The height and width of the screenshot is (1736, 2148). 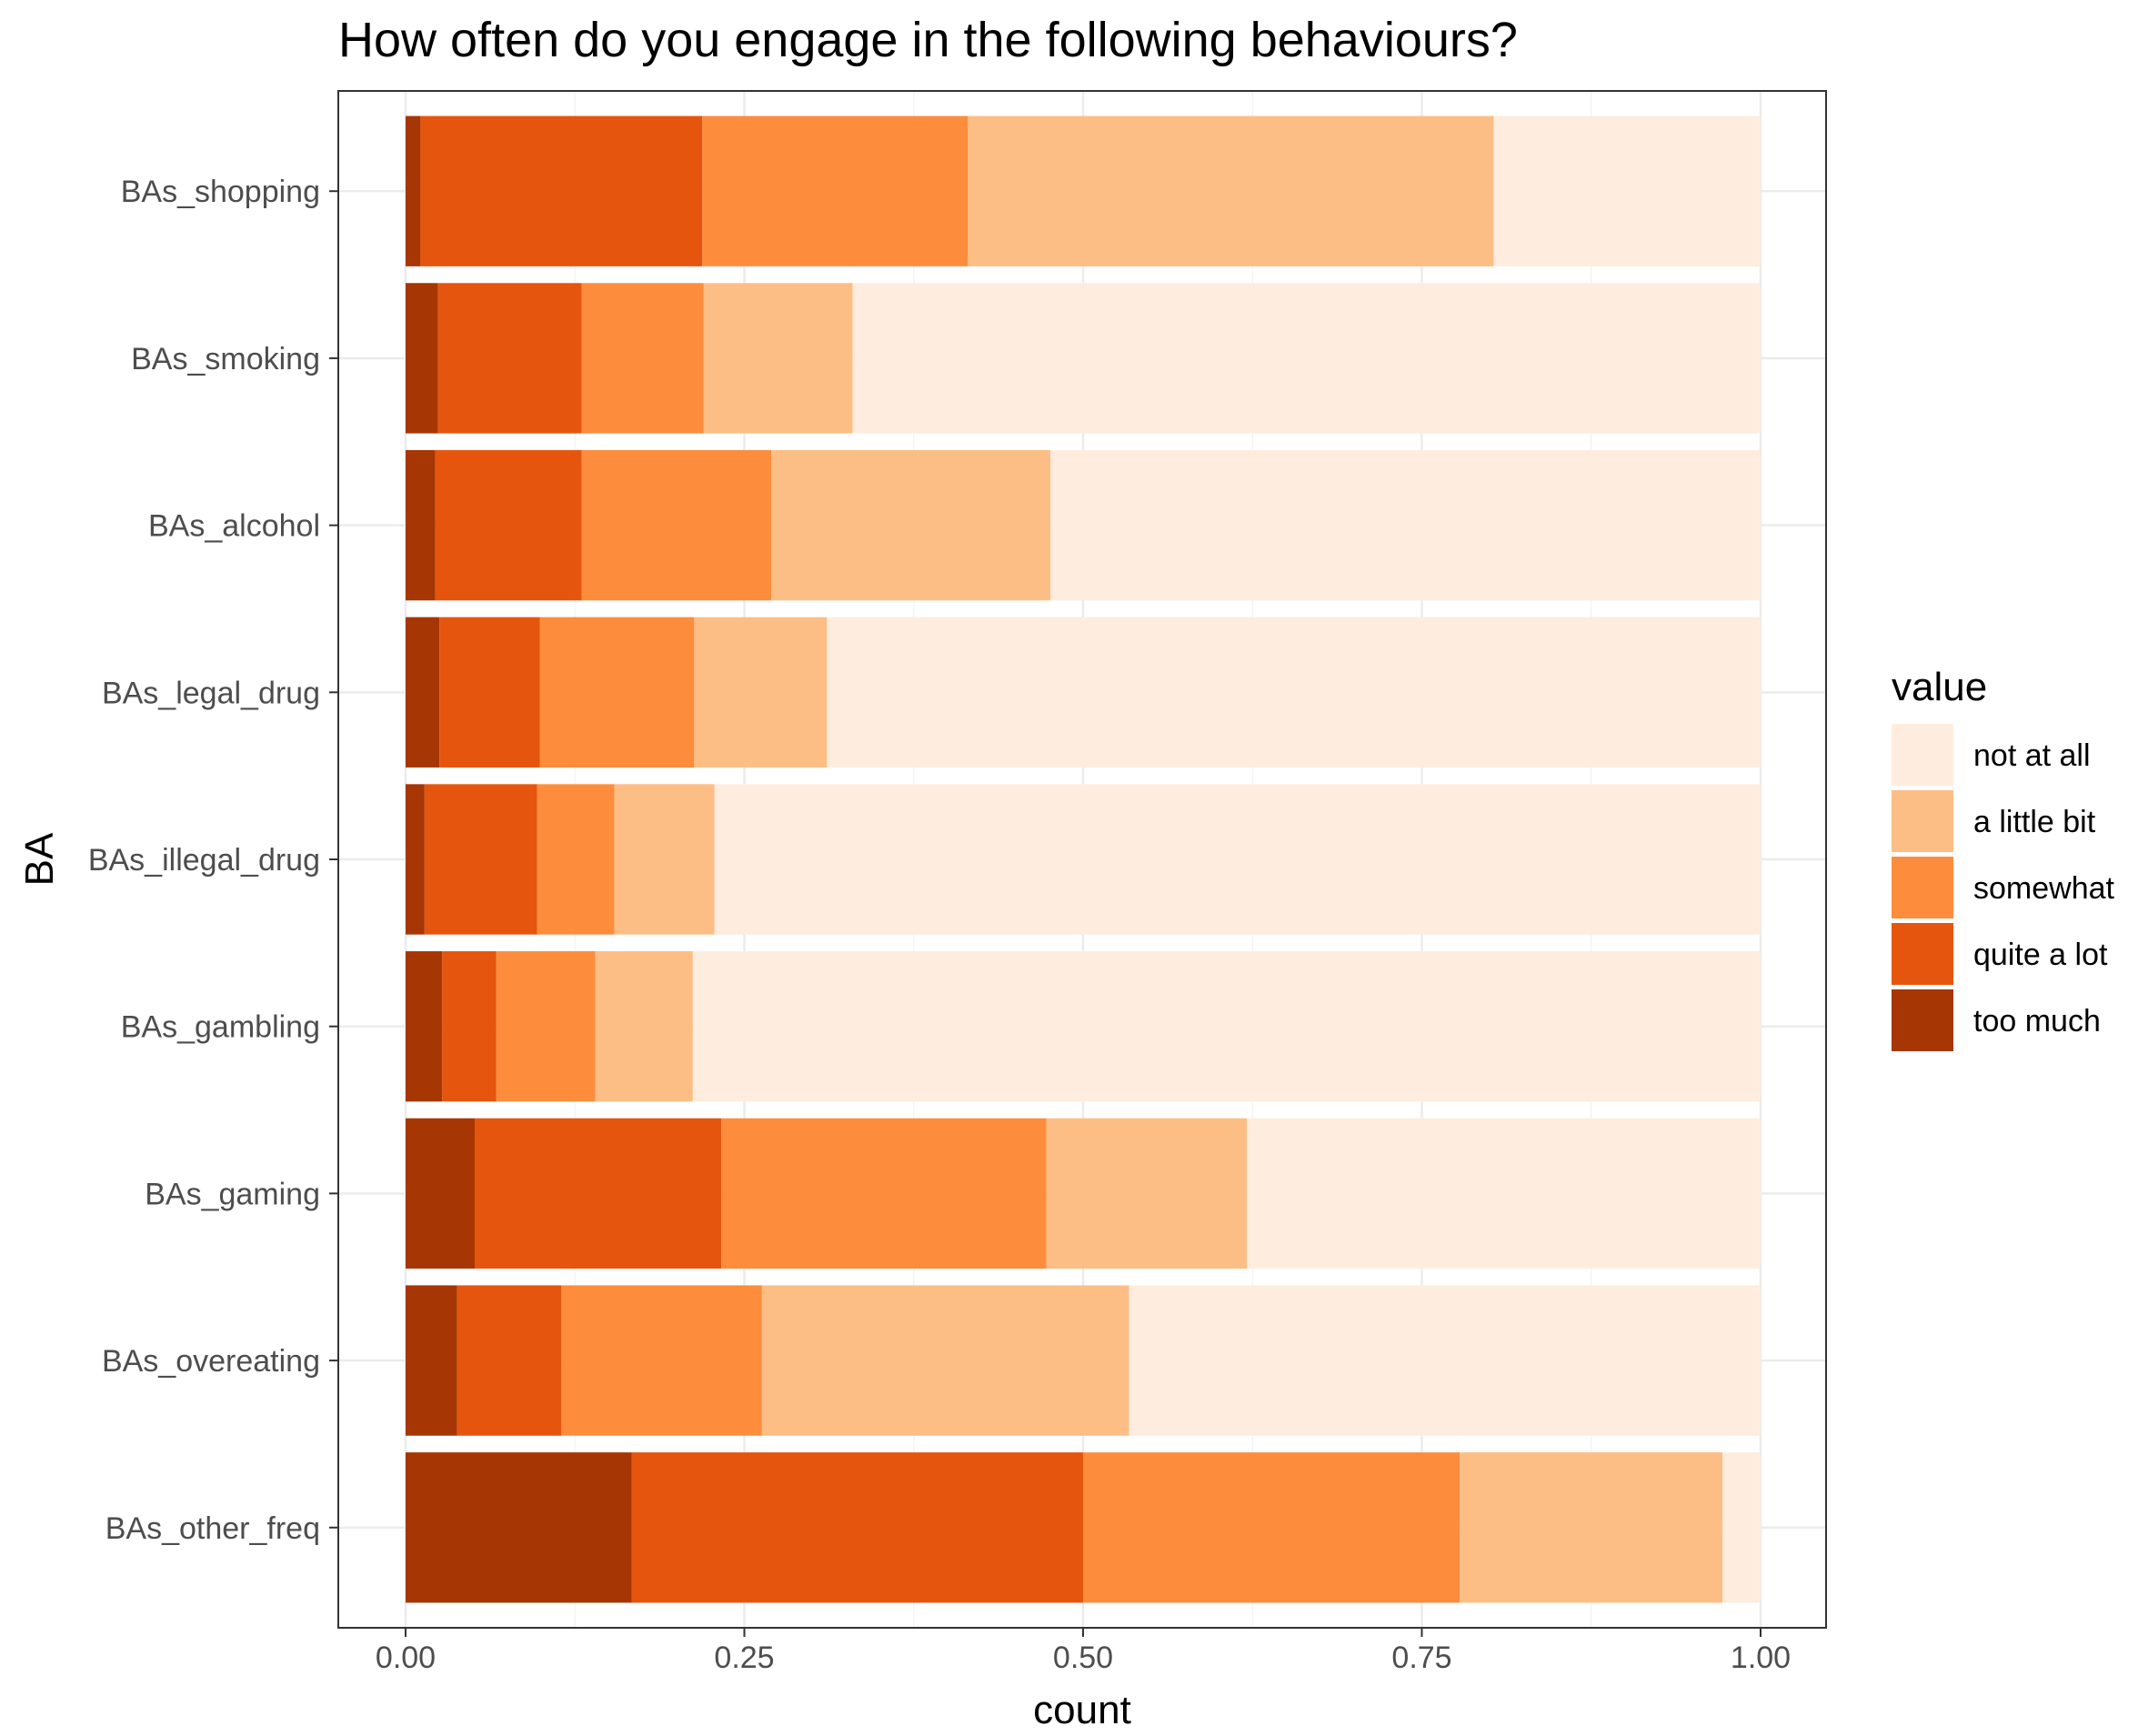 What do you see at coordinates (2034, 822) in the screenshot?
I see `legend-label: a little bit` at bounding box center [2034, 822].